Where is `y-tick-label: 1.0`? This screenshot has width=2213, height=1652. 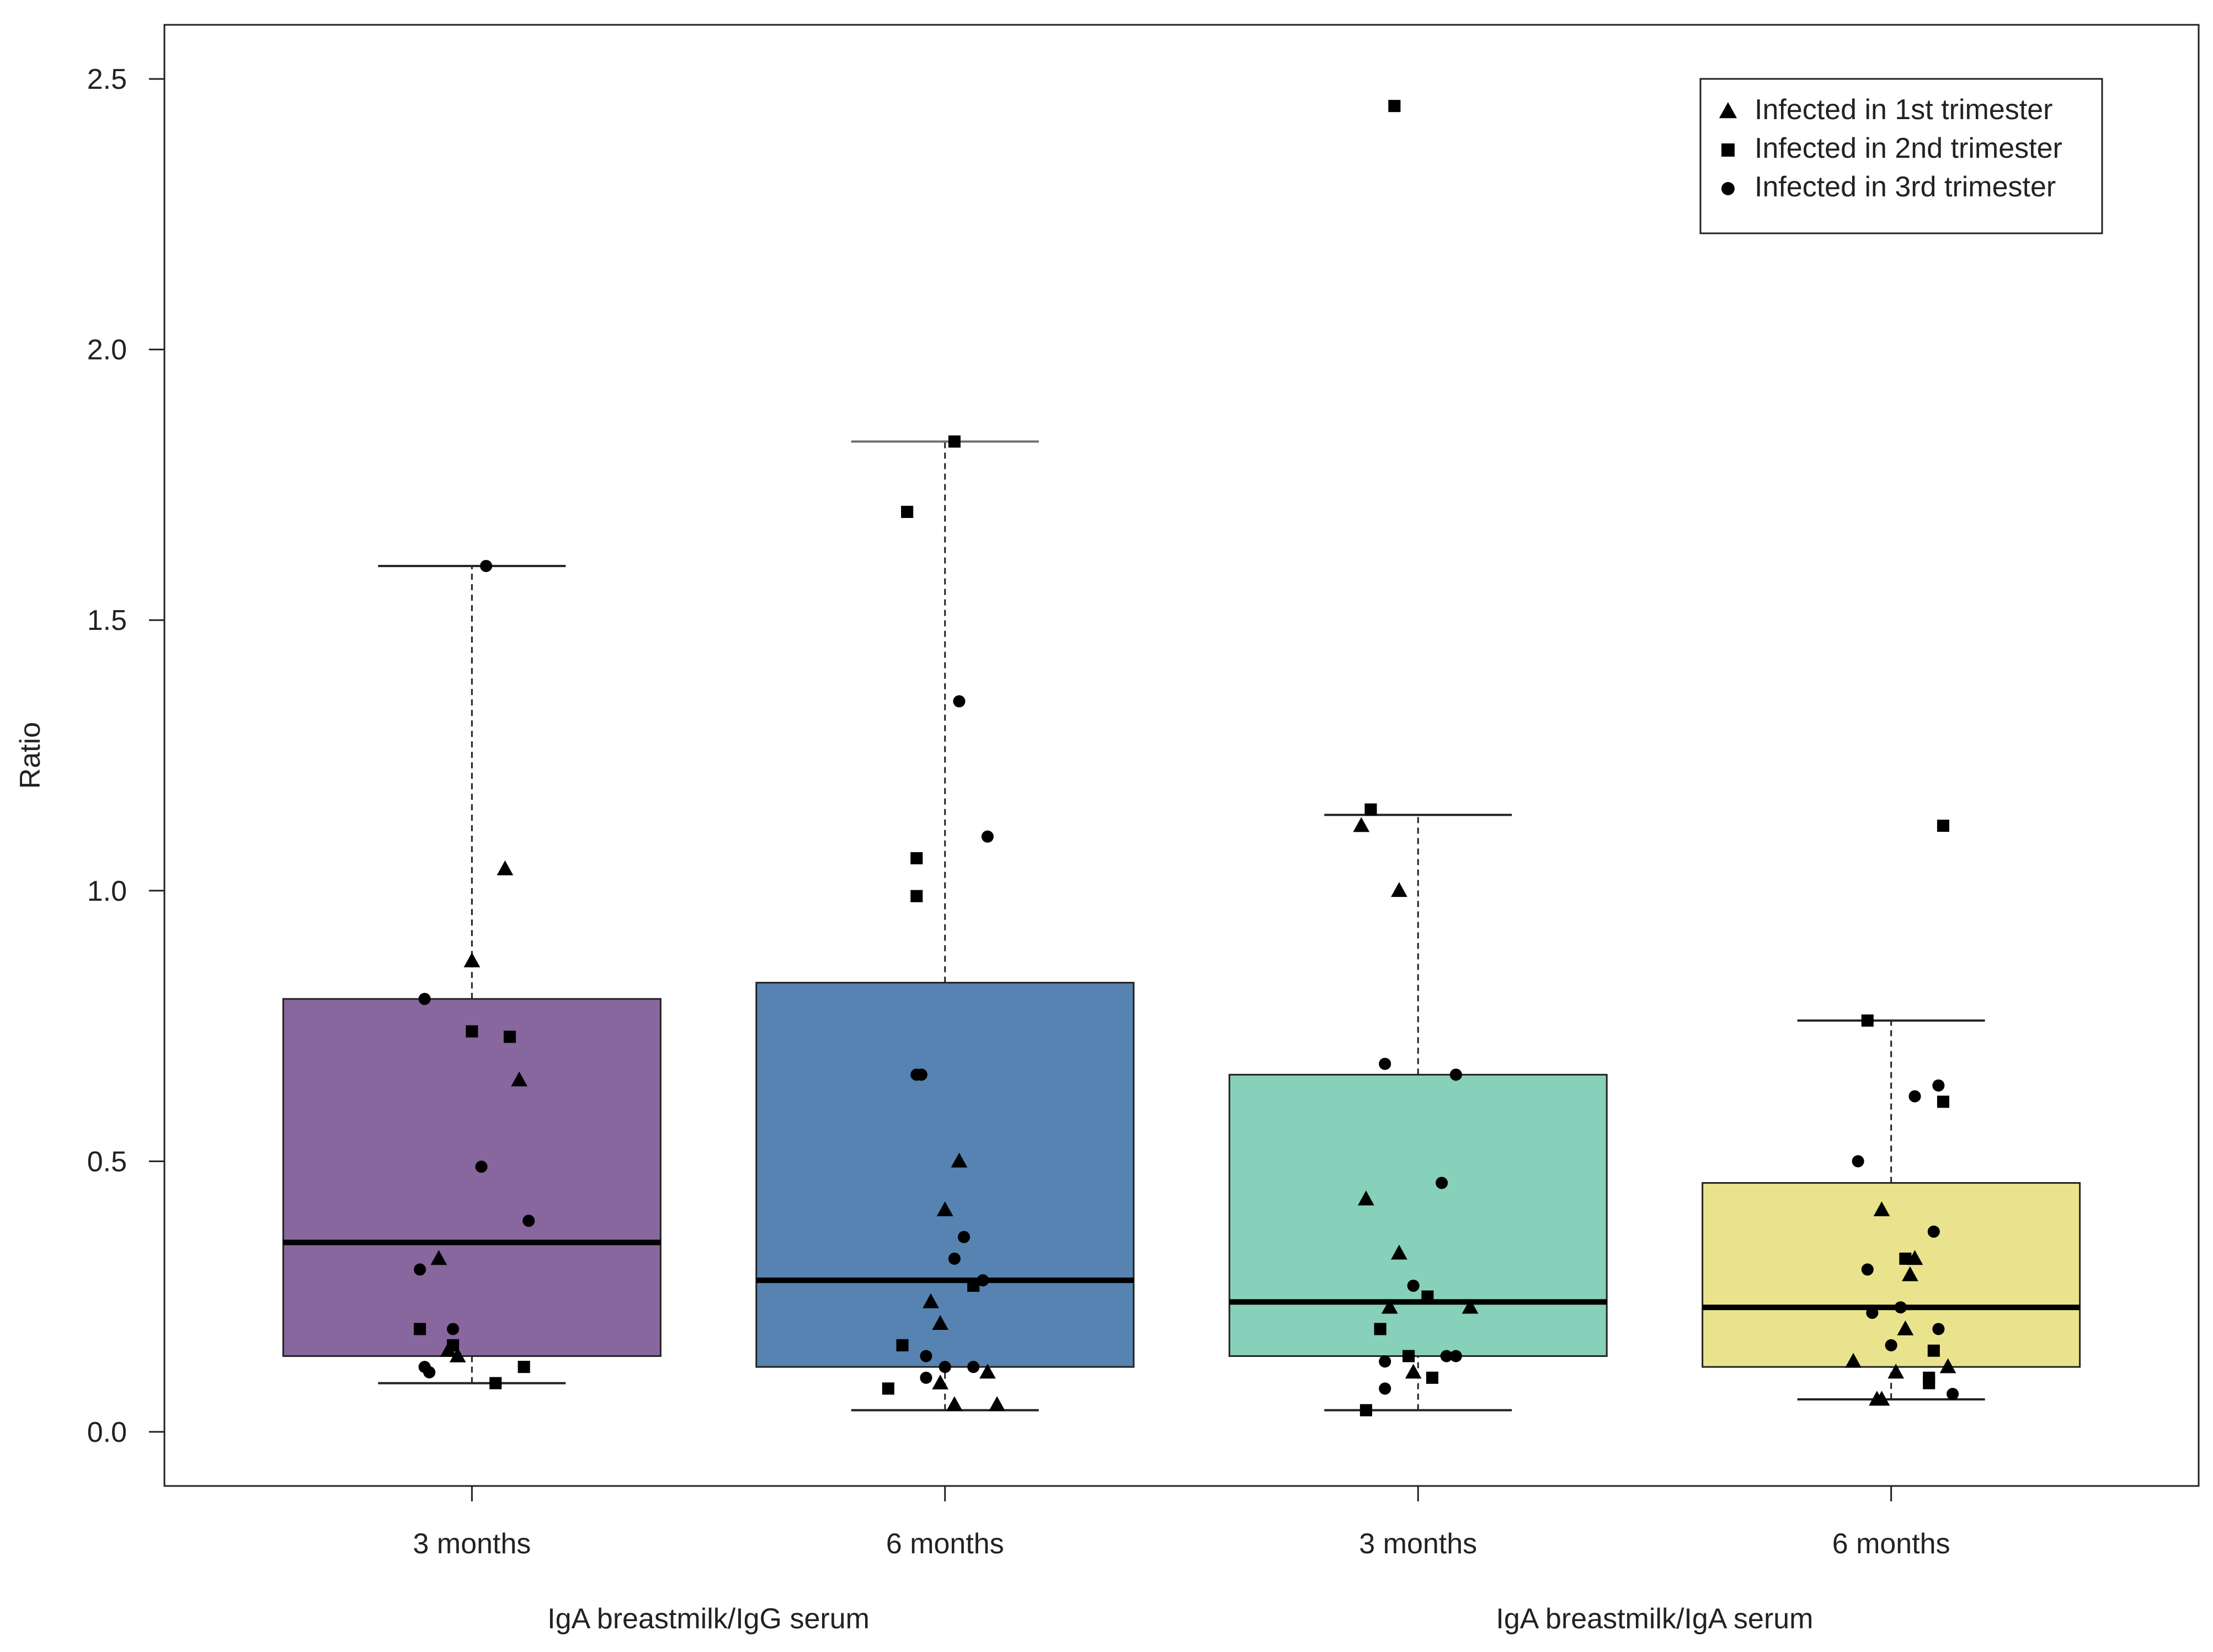 y-tick-label: 1.0 is located at coordinates (107, 891).